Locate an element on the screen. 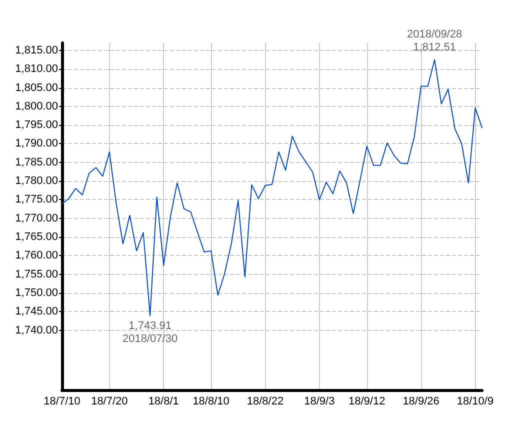 The image size is (518, 430). x-tick-label: 18/8/10 is located at coordinates (211, 402).